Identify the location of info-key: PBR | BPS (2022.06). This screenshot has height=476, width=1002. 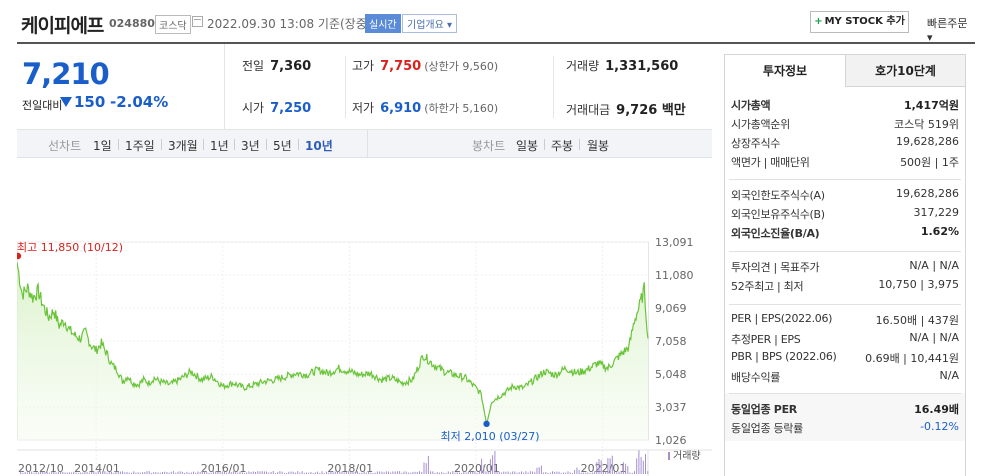
(784, 356).